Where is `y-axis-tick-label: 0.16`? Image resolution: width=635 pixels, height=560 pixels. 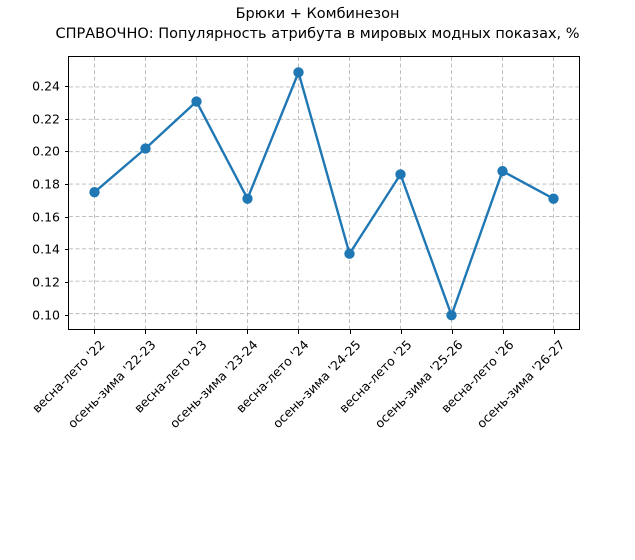 y-axis-tick-label: 0.16 is located at coordinates (46, 217).